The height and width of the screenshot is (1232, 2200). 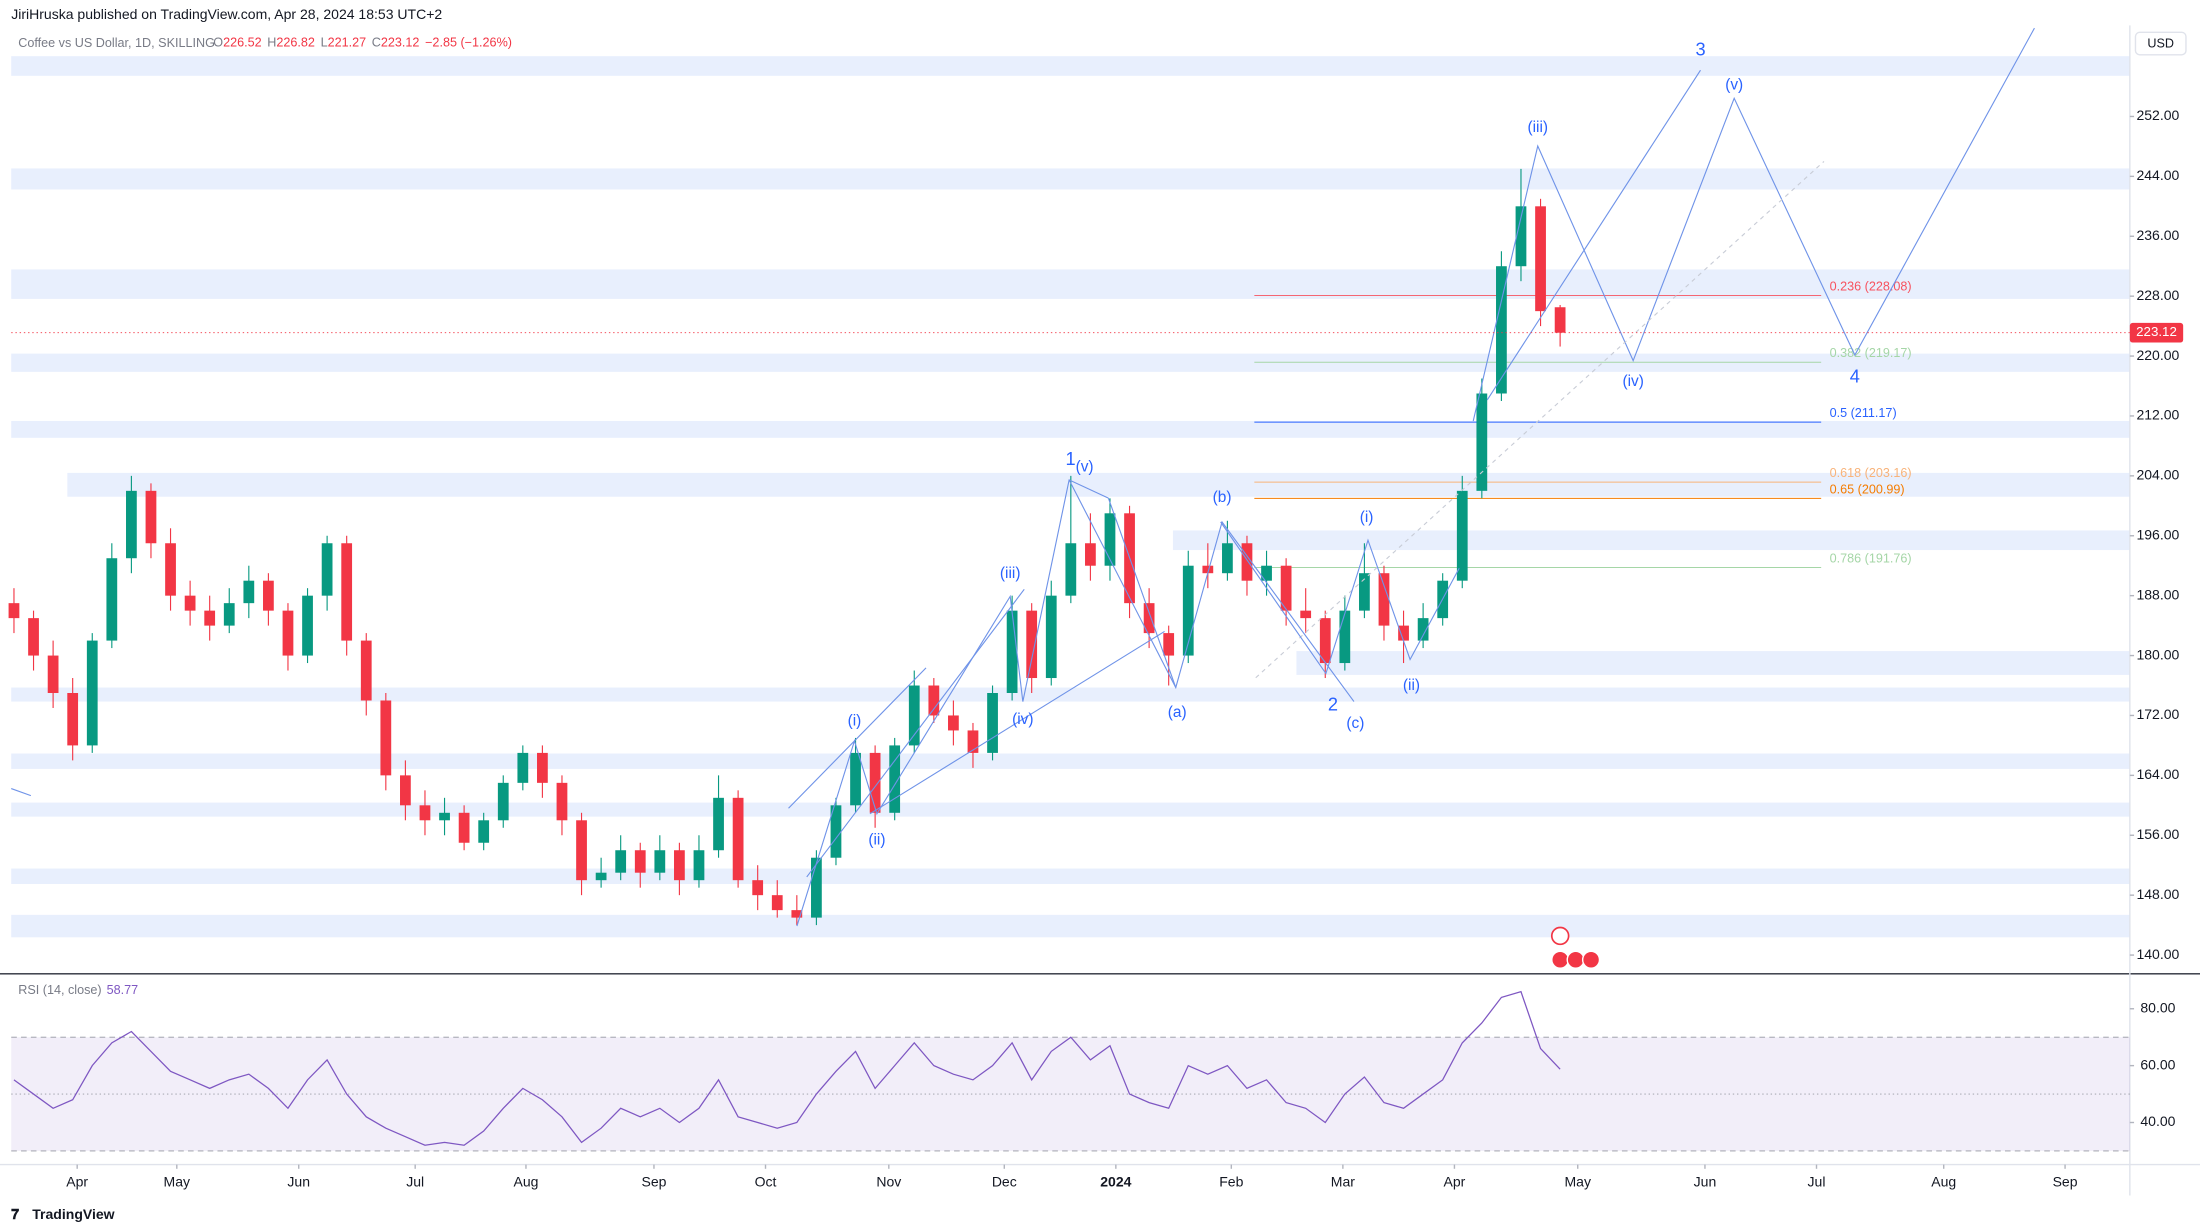 I want to click on y-tick-label: 156.00, so click(x=2157, y=834).